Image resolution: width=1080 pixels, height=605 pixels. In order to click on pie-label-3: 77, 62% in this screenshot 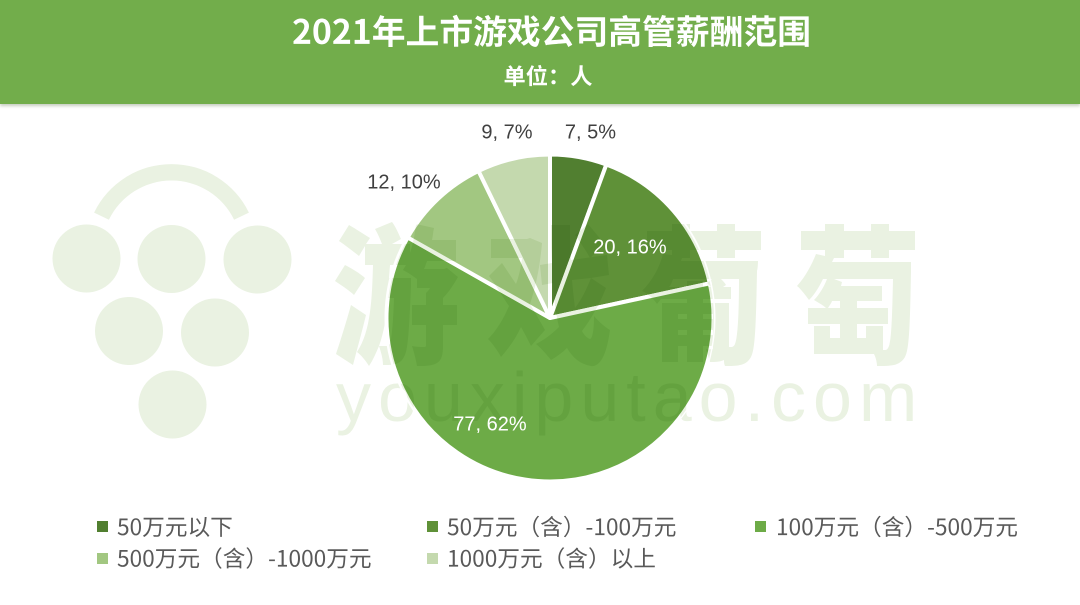, I will do `click(490, 424)`.